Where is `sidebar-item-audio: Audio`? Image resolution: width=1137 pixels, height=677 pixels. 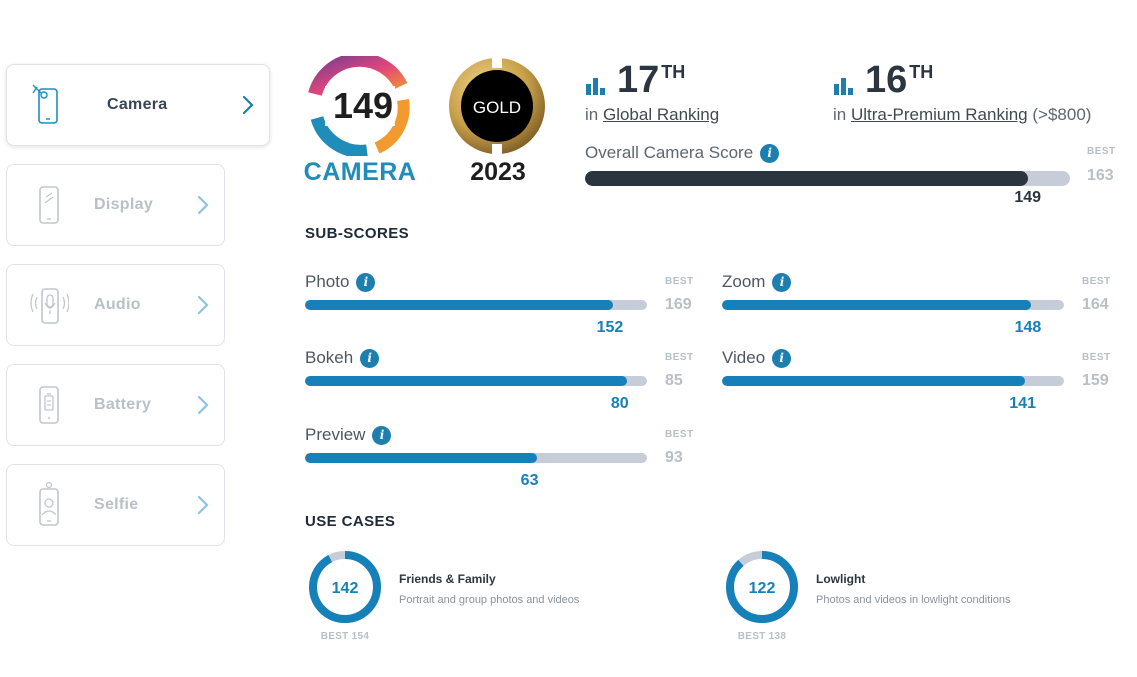
sidebar-item-audio: Audio is located at coordinates (115, 305).